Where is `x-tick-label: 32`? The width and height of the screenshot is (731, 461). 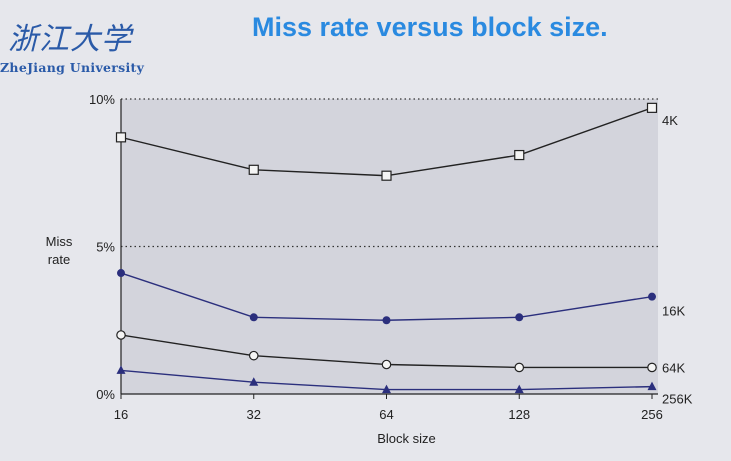 x-tick-label: 32 is located at coordinates (254, 414).